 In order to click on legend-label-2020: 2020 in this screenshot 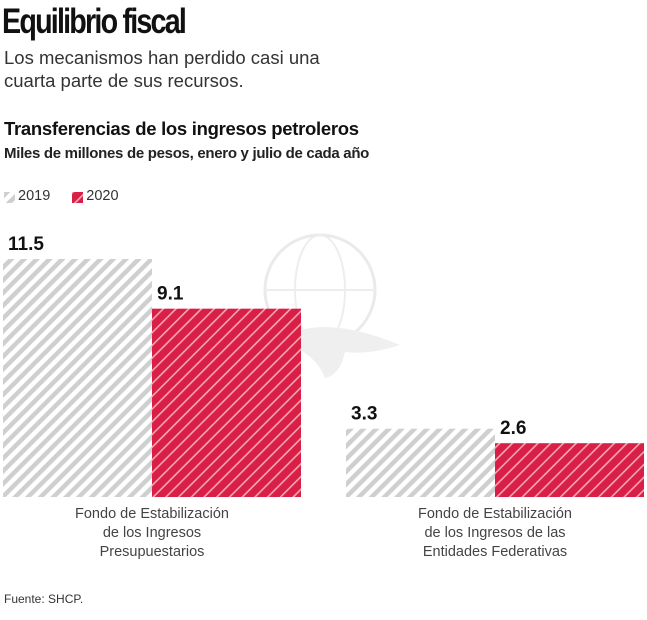, I will do `click(102, 196)`.